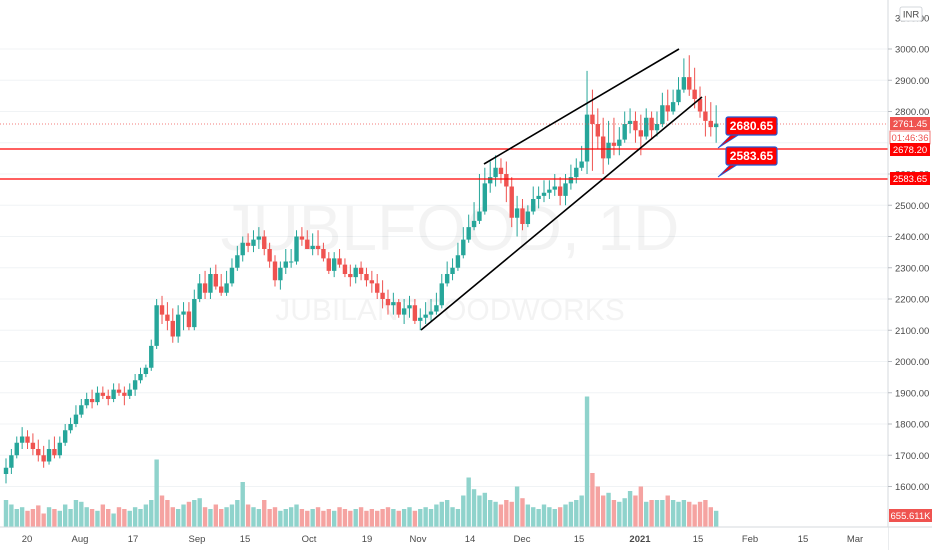  What do you see at coordinates (561, 213) in the screenshot?
I see `trendline-lower` at bounding box center [561, 213].